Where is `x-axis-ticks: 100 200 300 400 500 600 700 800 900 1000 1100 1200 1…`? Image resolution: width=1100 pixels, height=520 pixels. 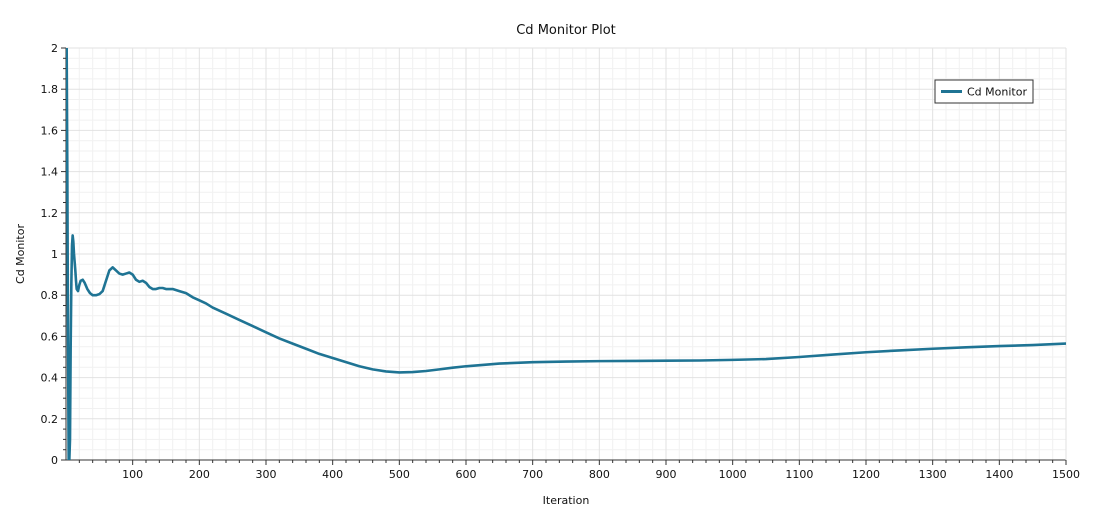 x-axis-ticks: 100 200 300 400 500 600 700 800 900 1000 1100 1200 1… is located at coordinates (579, 470).